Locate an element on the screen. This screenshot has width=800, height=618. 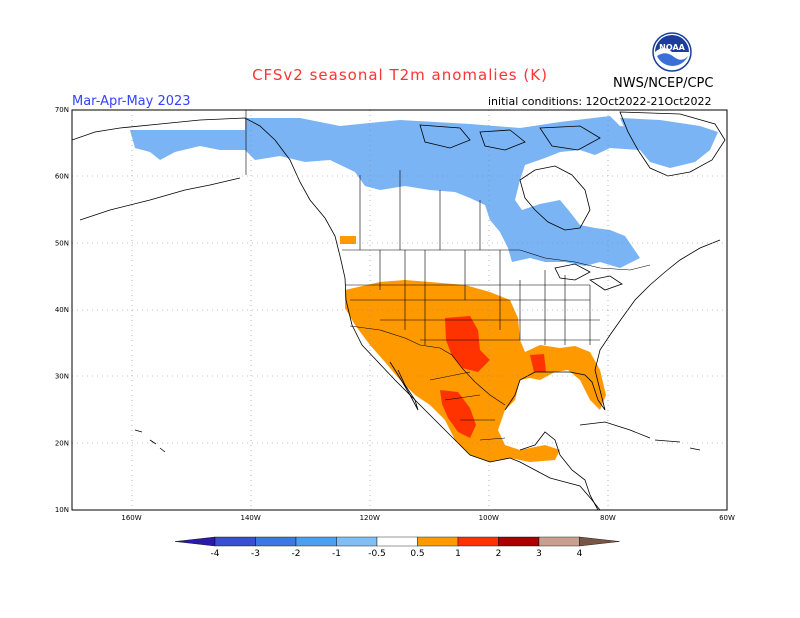
lon-tick-label: 120W is located at coordinates (370, 518).